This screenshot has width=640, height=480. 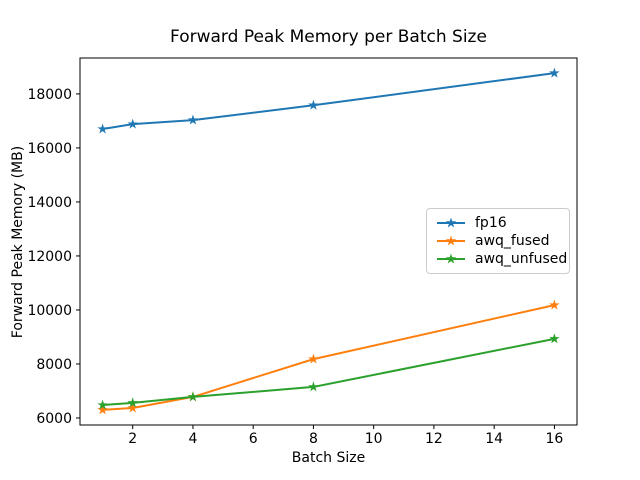 I want to click on x-tick-label: 16, so click(x=554, y=439).